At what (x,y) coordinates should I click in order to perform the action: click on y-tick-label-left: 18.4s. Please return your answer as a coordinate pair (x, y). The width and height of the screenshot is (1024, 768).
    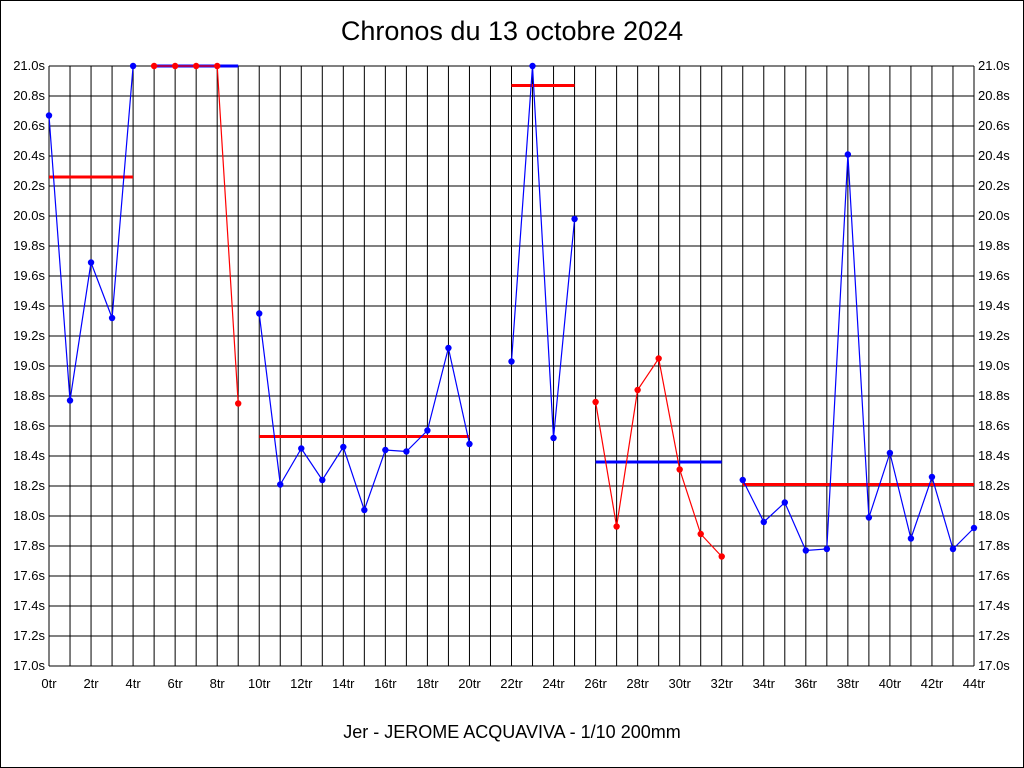
    Looking at the image, I should click on (29, 455).